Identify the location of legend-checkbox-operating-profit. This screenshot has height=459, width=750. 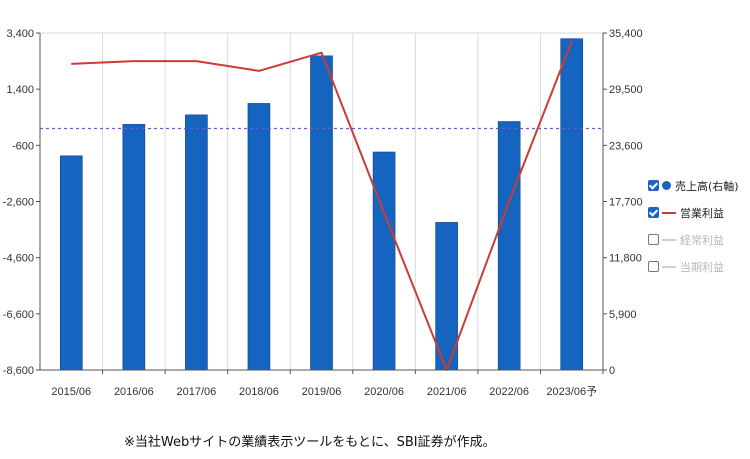
(653, 212).